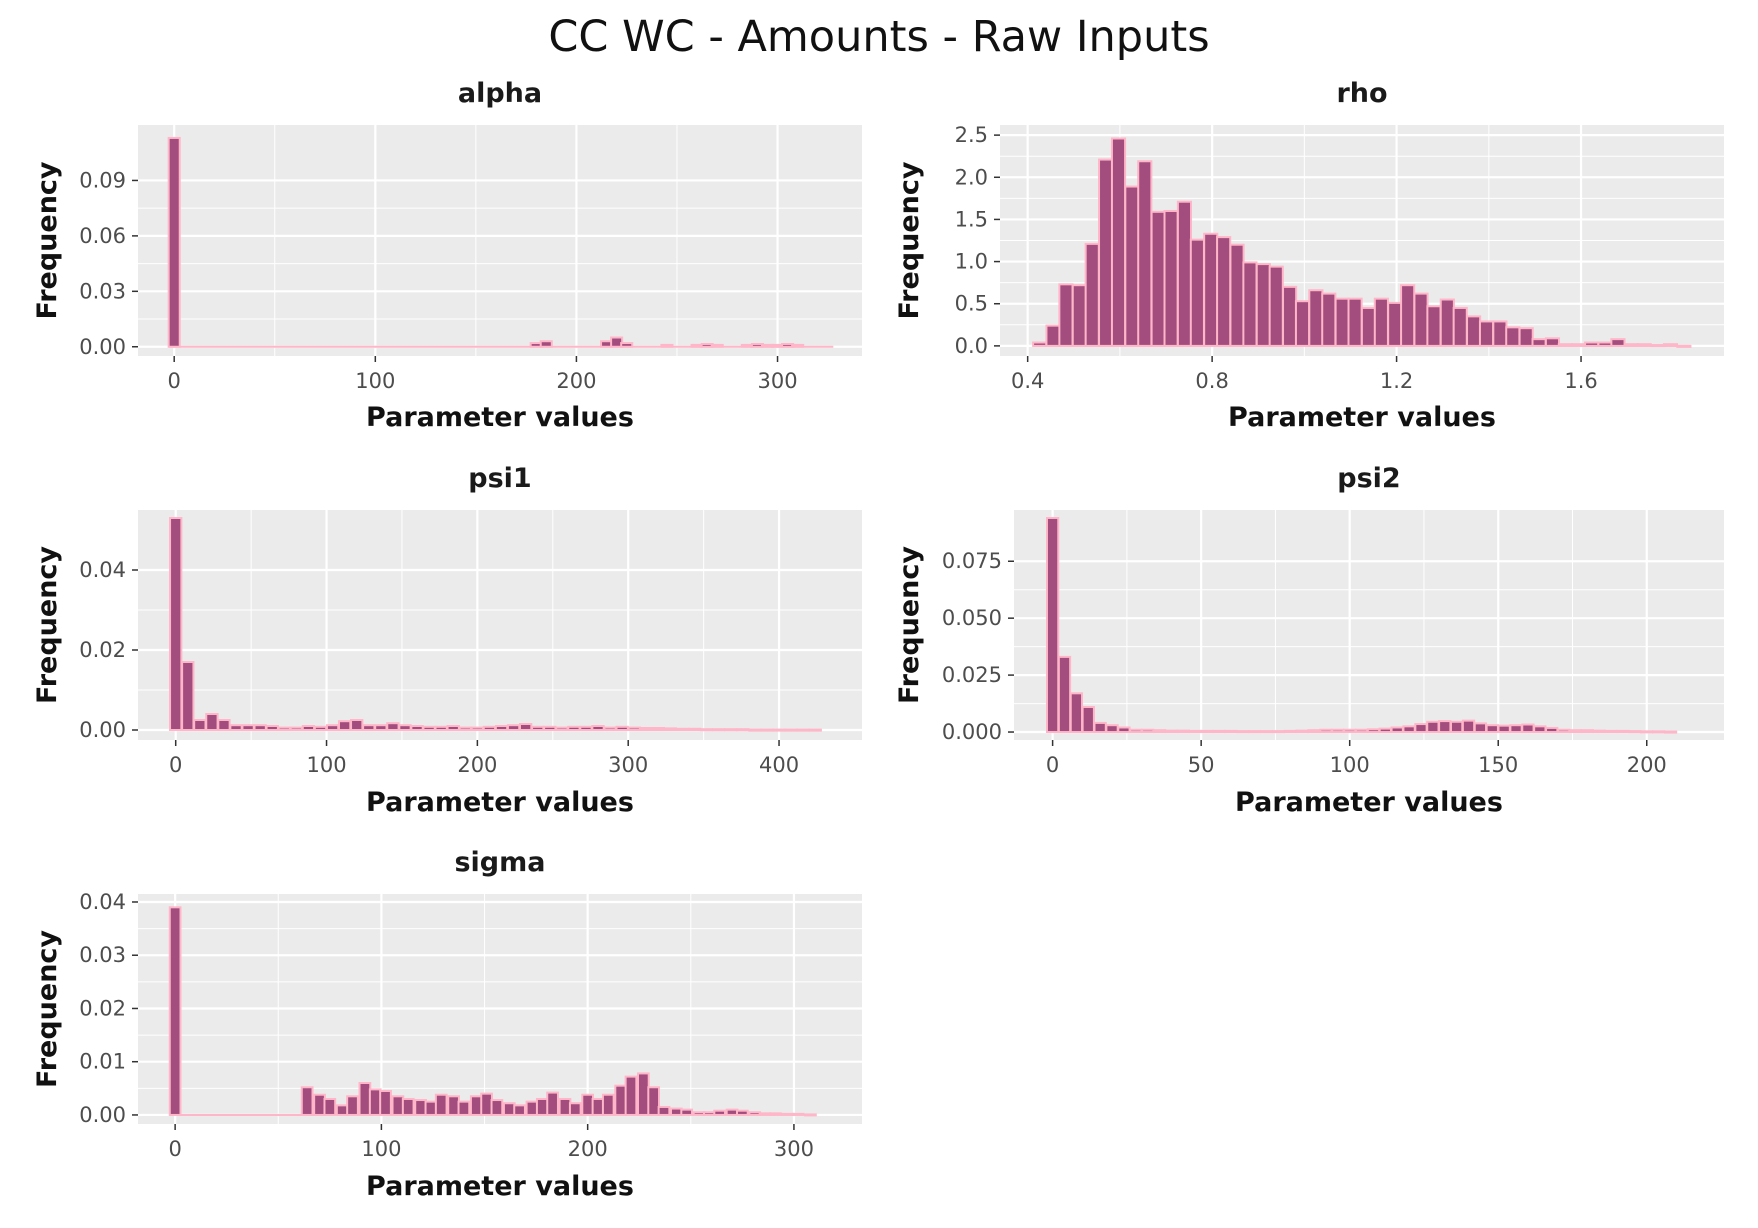 This screenshot has width=1758, height=1228. I want to click on y-tick-label: 0.025, so click(972, 675).